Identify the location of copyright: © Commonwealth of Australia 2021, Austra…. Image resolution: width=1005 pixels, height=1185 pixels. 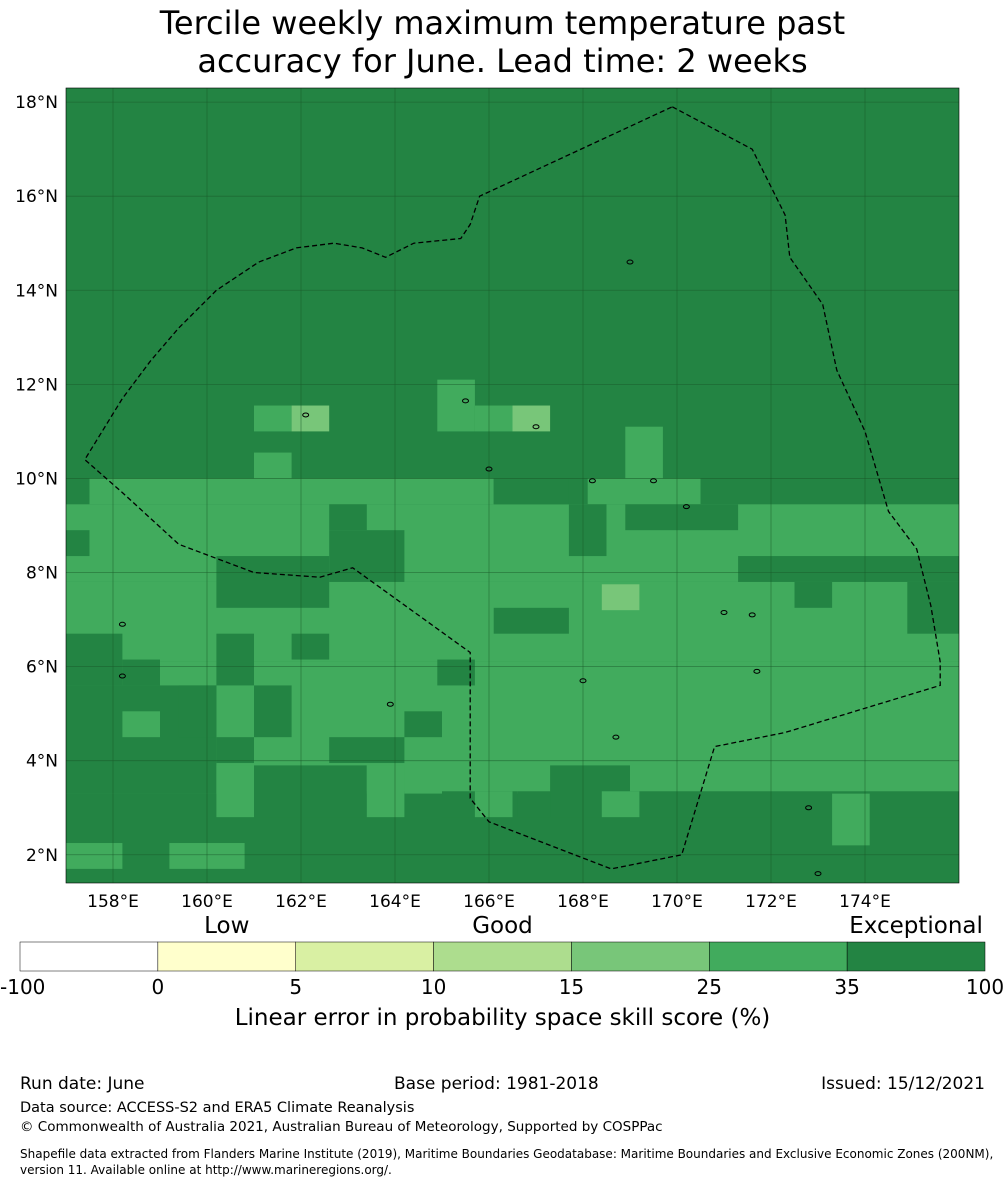
(341, 1127).